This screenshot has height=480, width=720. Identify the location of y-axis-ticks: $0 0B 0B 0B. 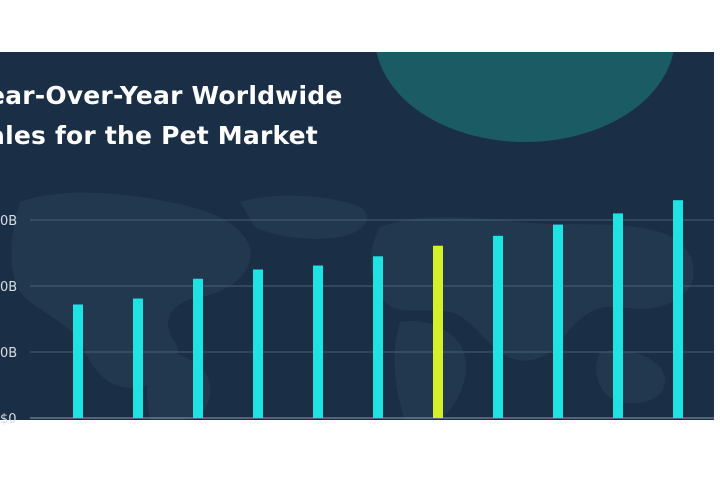
(8, 320).